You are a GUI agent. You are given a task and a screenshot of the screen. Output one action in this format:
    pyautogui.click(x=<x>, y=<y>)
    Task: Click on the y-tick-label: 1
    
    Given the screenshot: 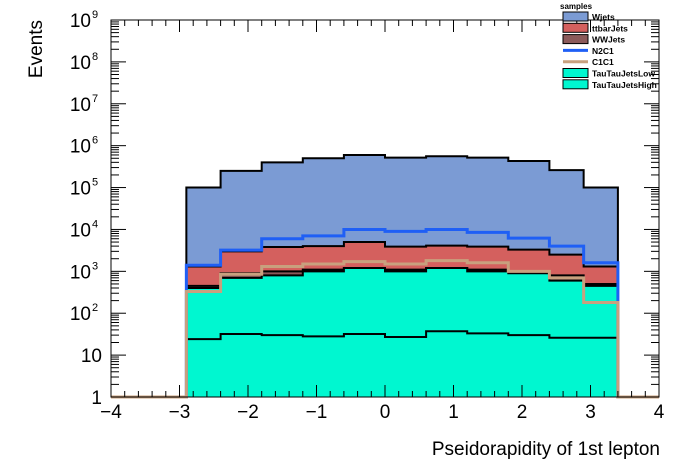 What is the action you would take?
    pyautogui.click(x=96, y=398)
    